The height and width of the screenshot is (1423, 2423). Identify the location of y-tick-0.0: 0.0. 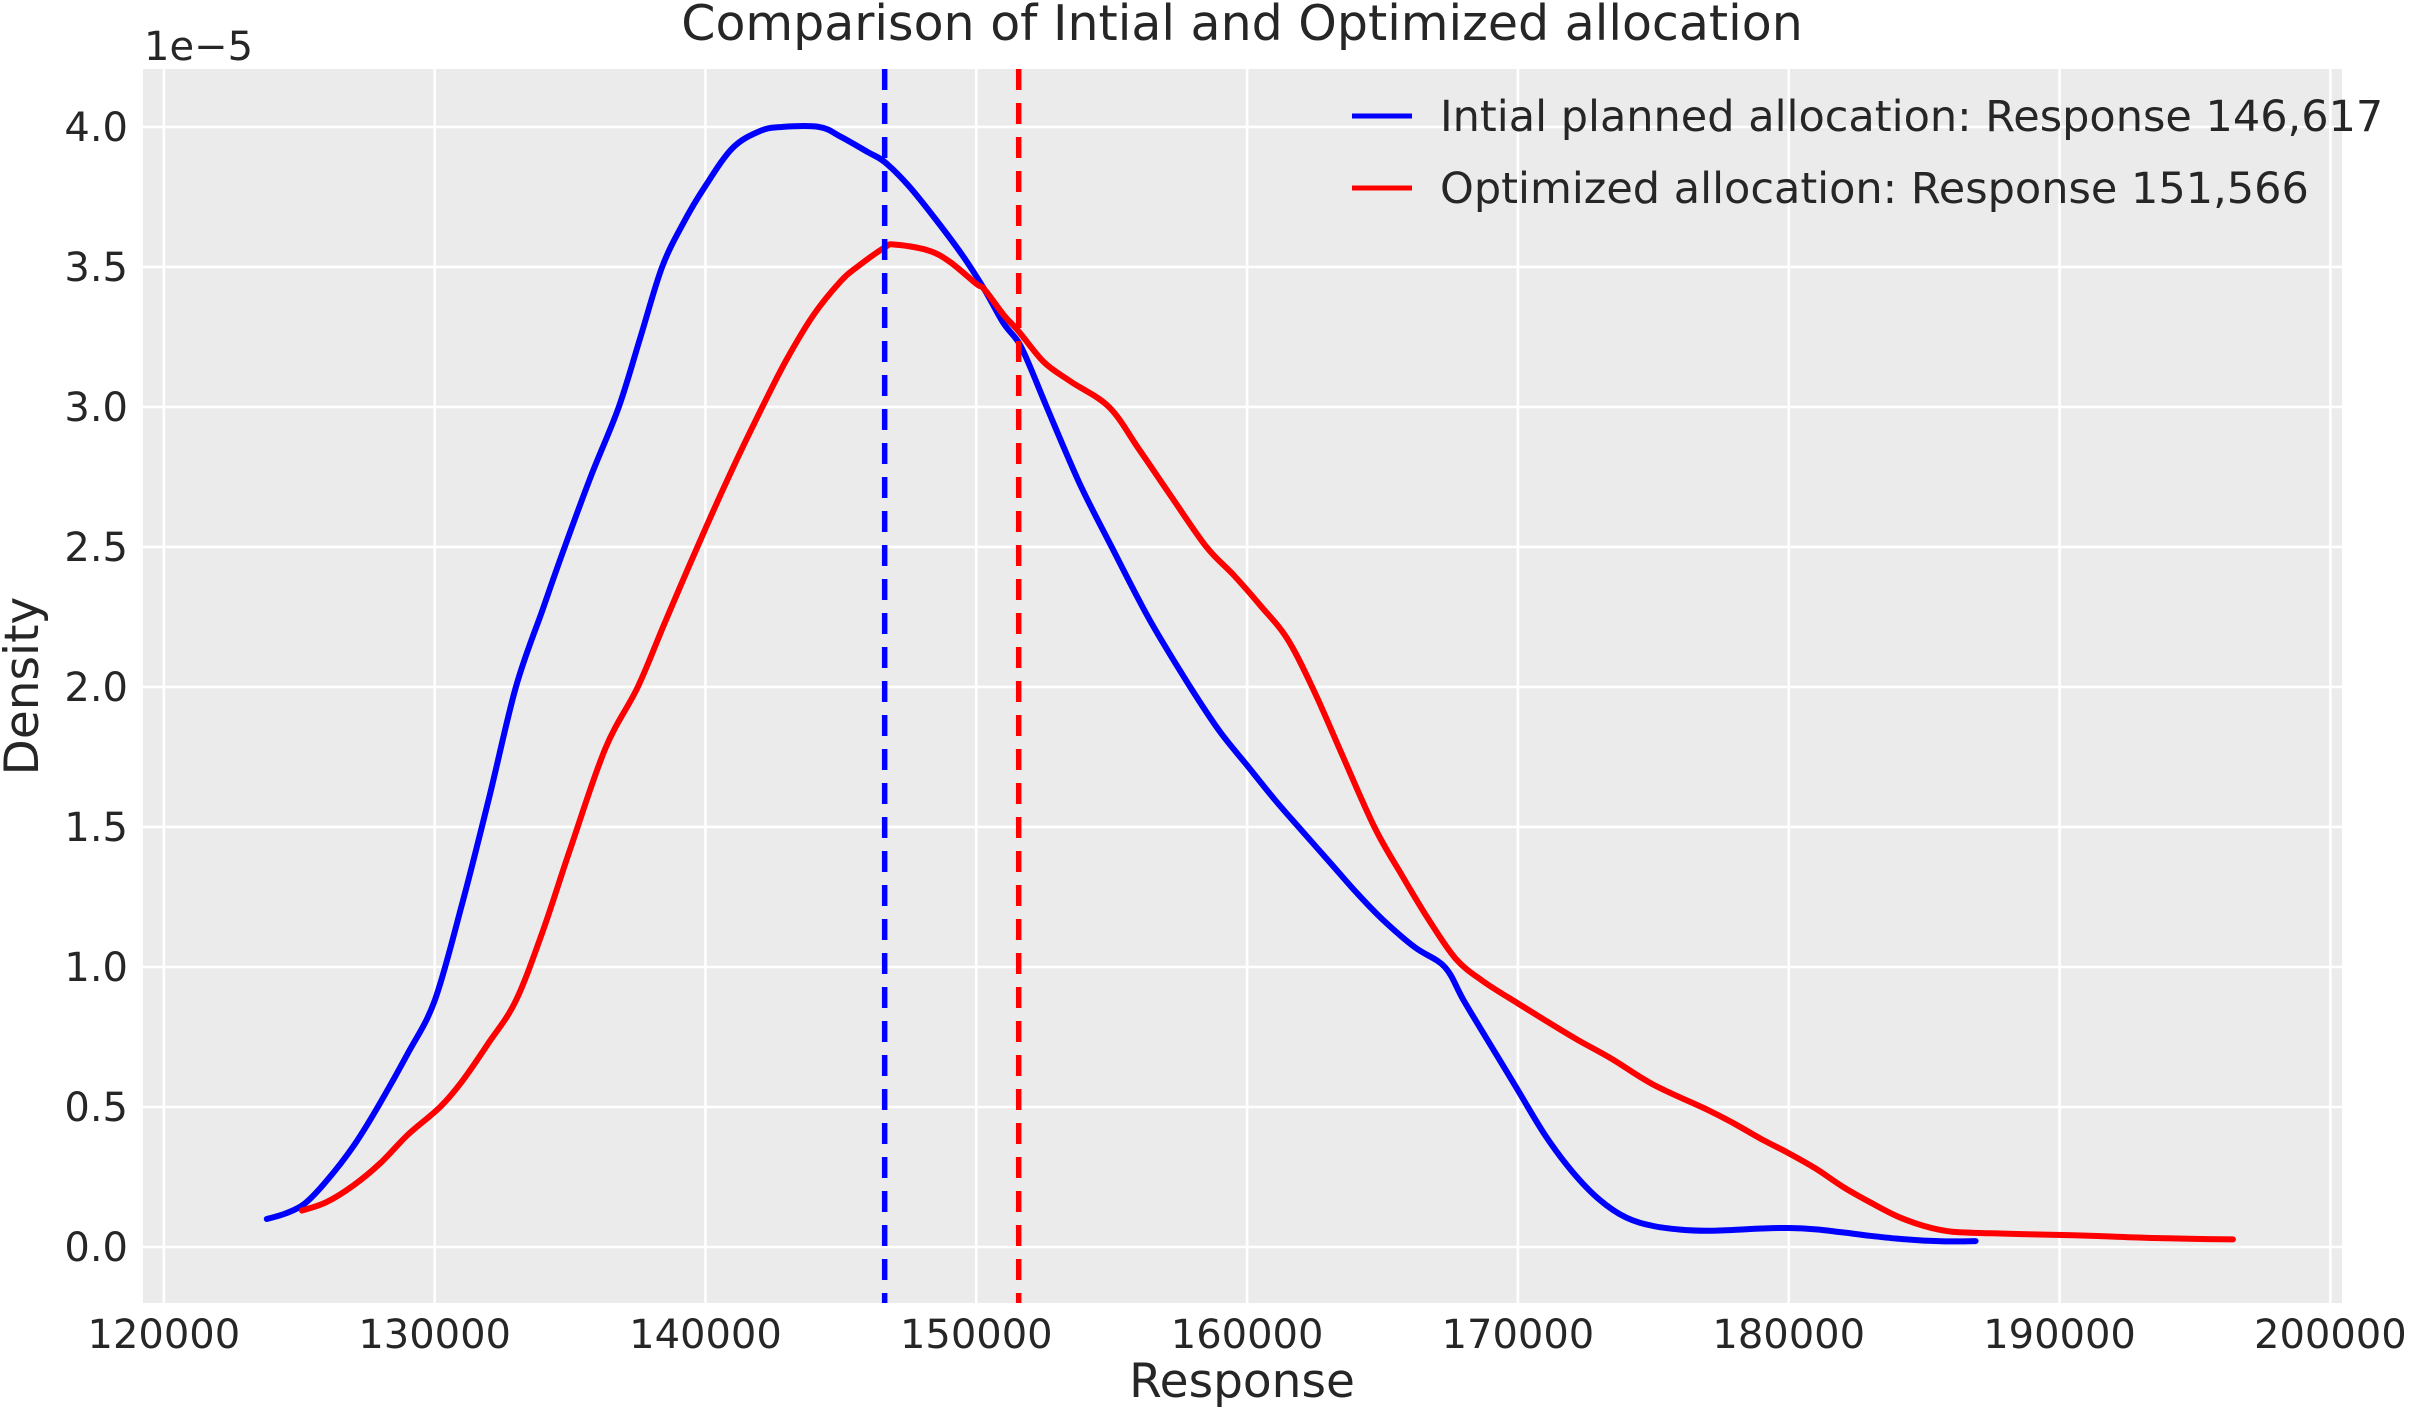
(96, 1248).